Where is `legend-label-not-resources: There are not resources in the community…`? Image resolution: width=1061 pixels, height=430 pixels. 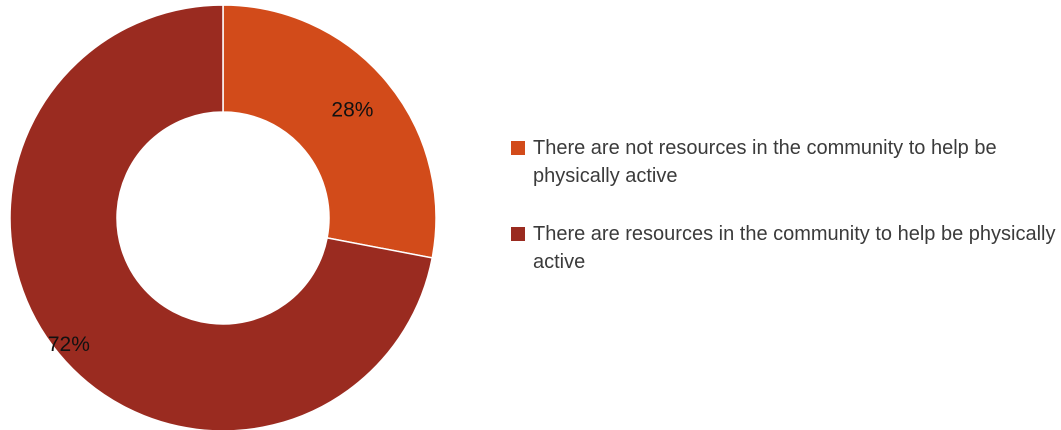 legend-label-not-resources: There are not resources in the community… is located at coordinates (765, 162).